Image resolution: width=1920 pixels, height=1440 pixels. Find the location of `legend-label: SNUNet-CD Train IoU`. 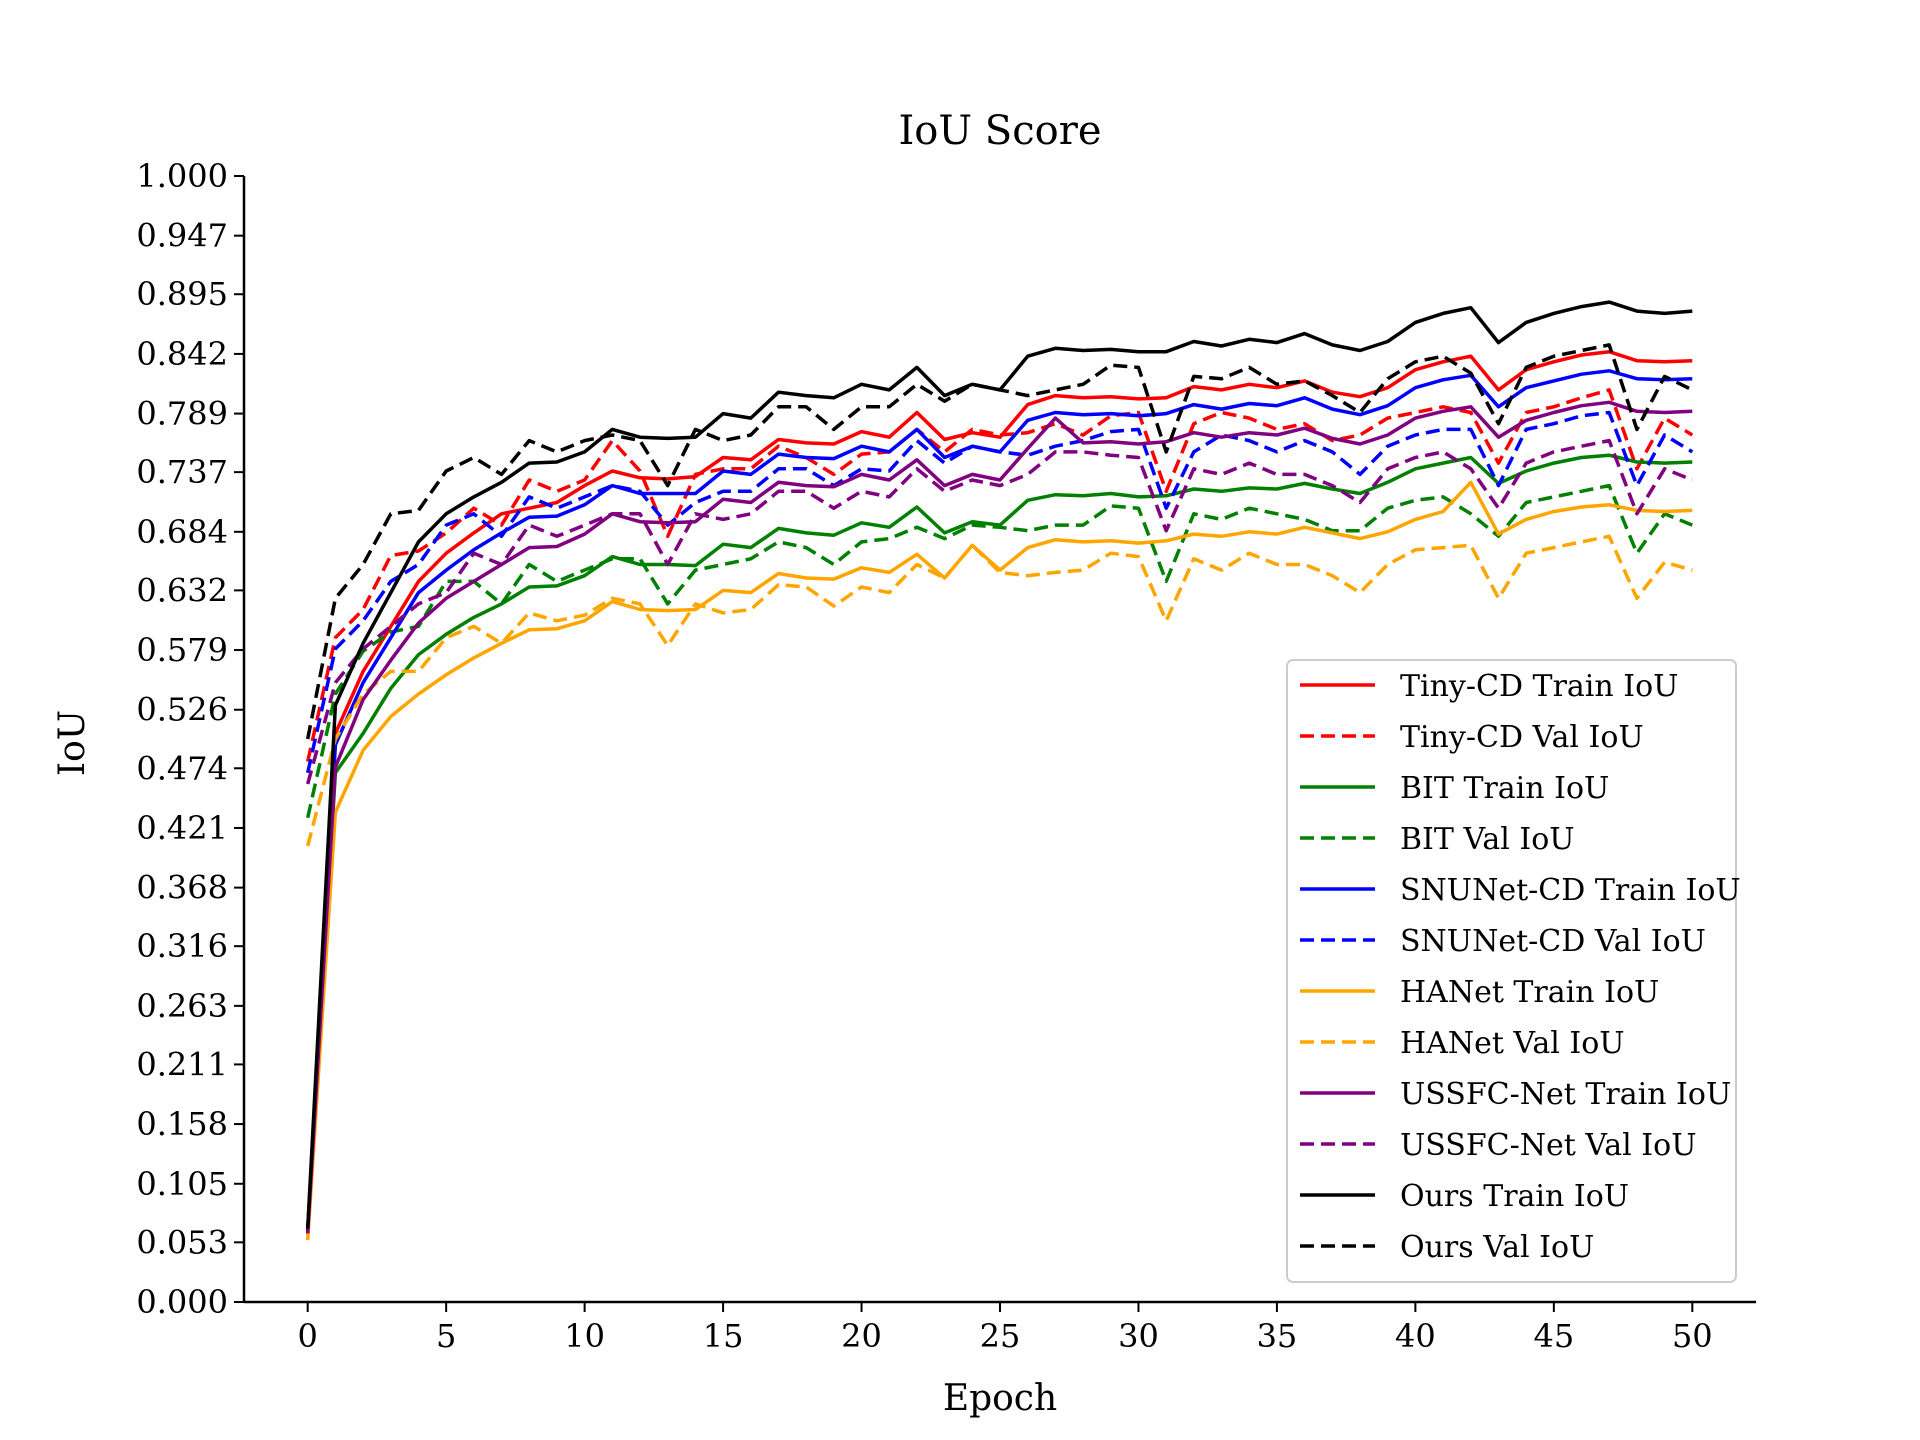

legend-label: SNUNet-CD Train IoU is located at coordinates (1570, 890).